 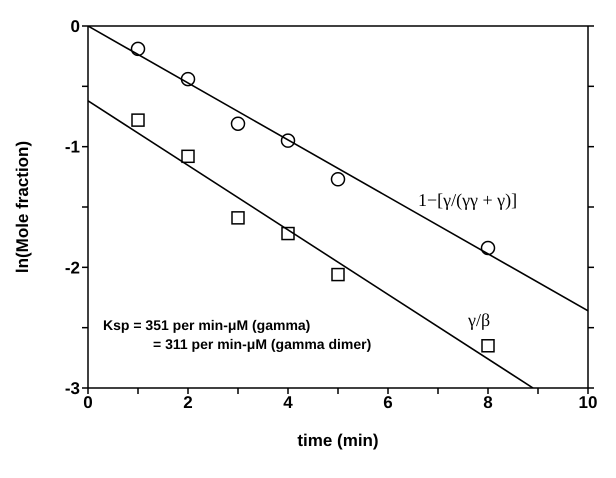 I want to click on x-tick-label: 0, so click(x=88, y=402).